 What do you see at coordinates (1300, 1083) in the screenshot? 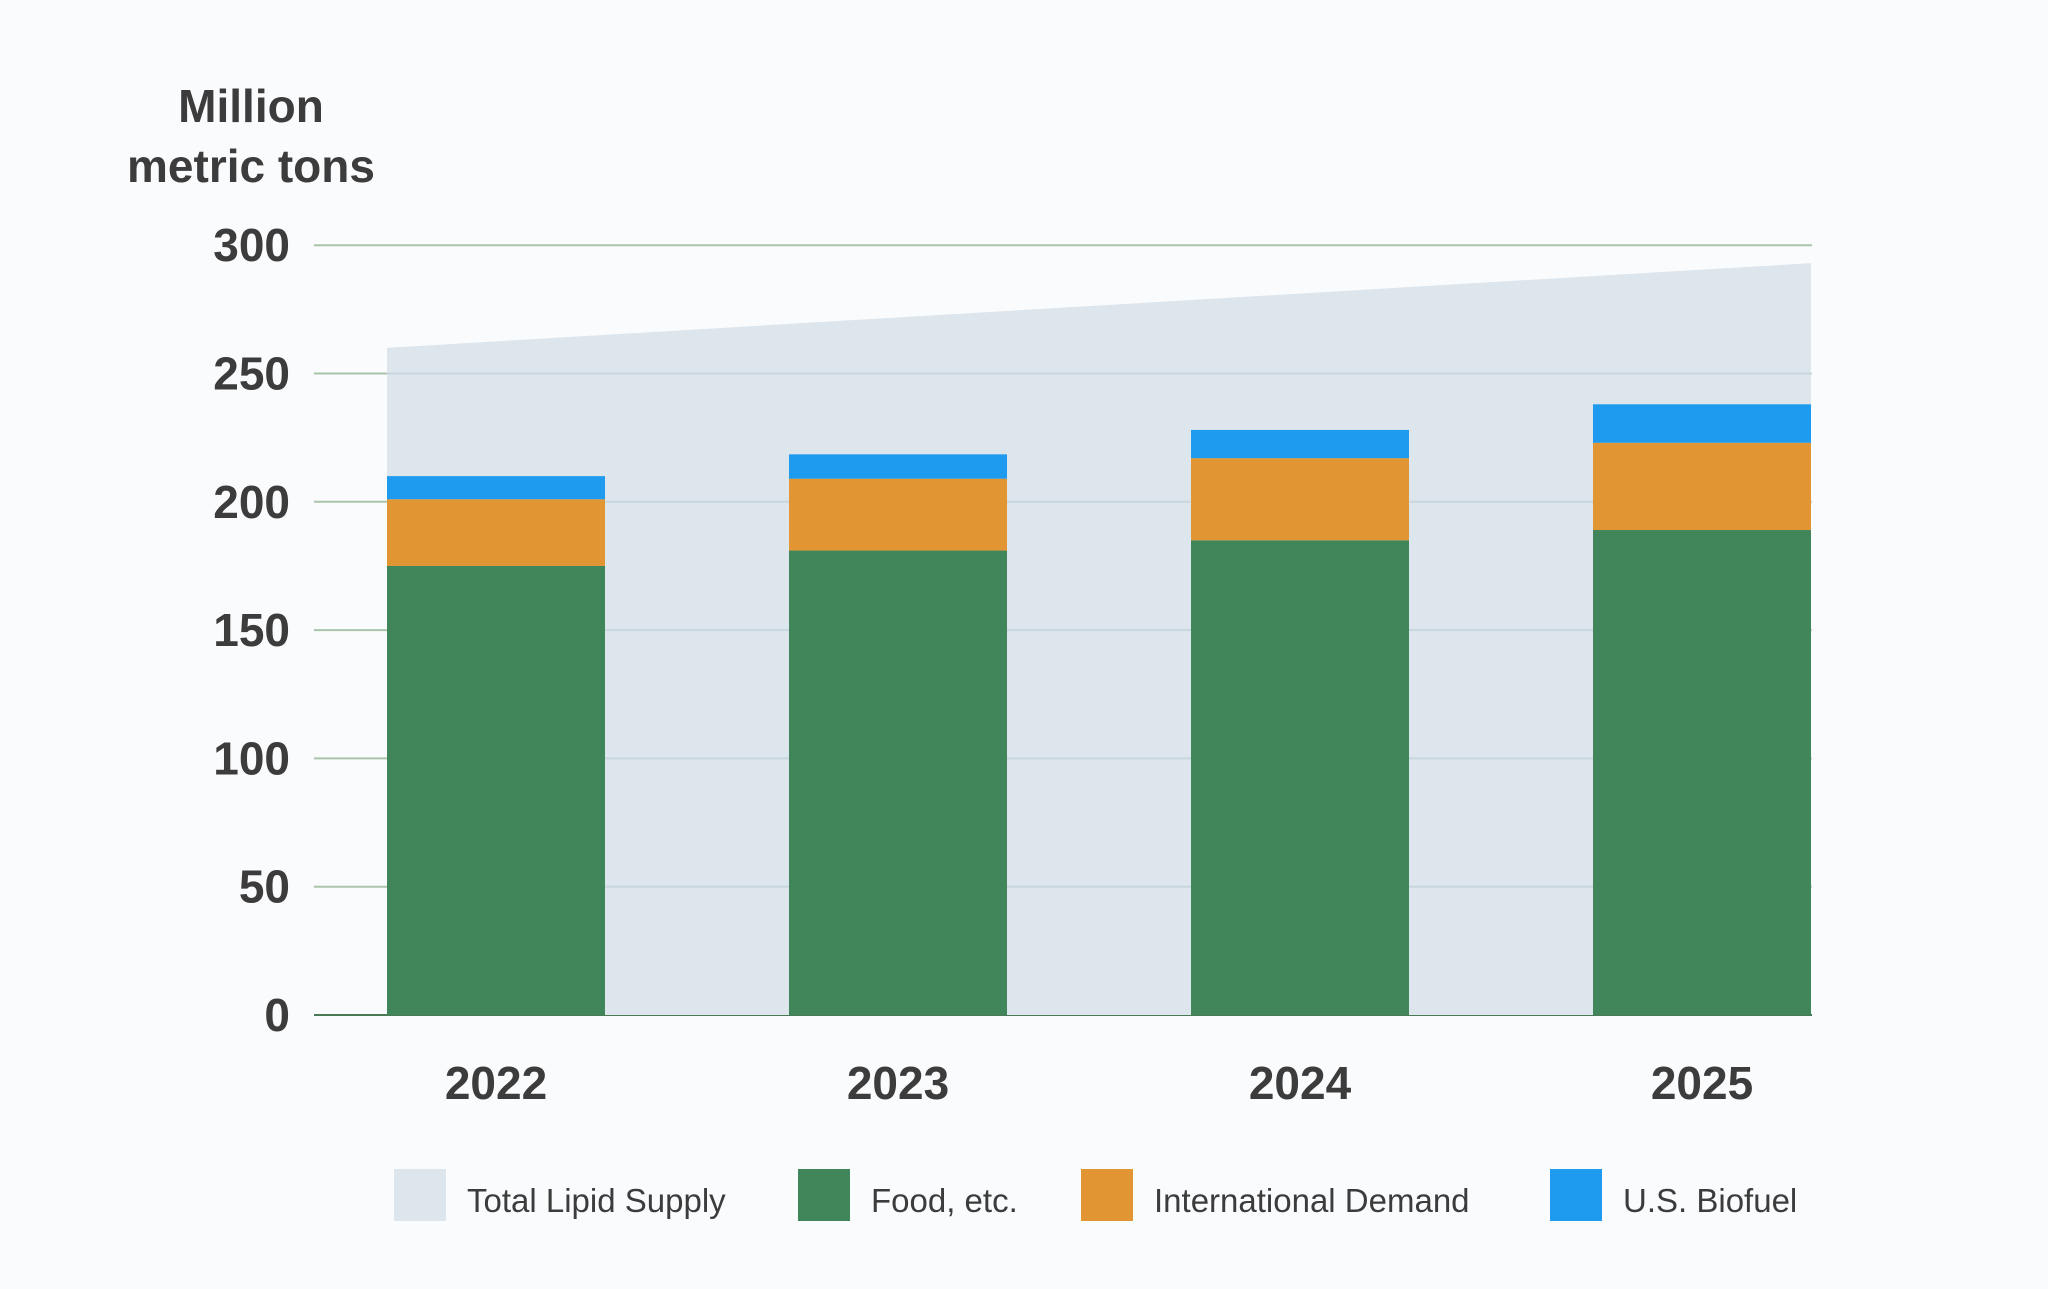
I see `x-tick-label: 2024` at bounding box center [1300, 1083].